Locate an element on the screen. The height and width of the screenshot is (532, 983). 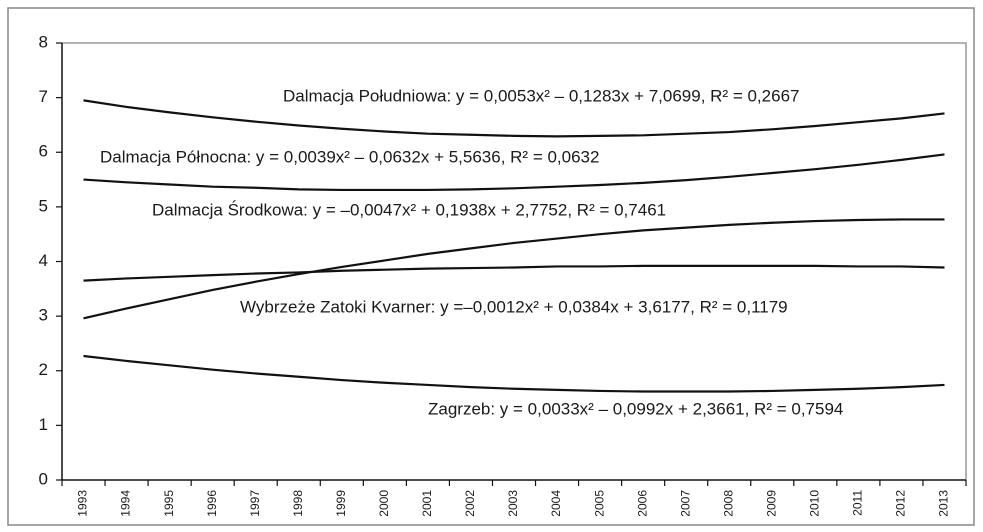
x-tick-label: 1994 is located at coordinates (126, 503).